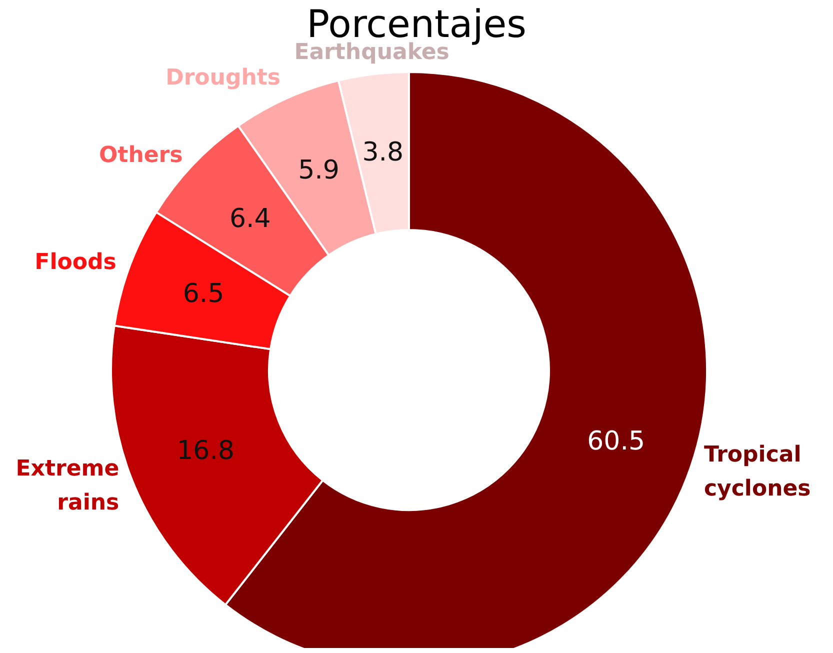 This screenshot has width=833, height=653. I want to click on data-label: 6.5, so click(203, 294).